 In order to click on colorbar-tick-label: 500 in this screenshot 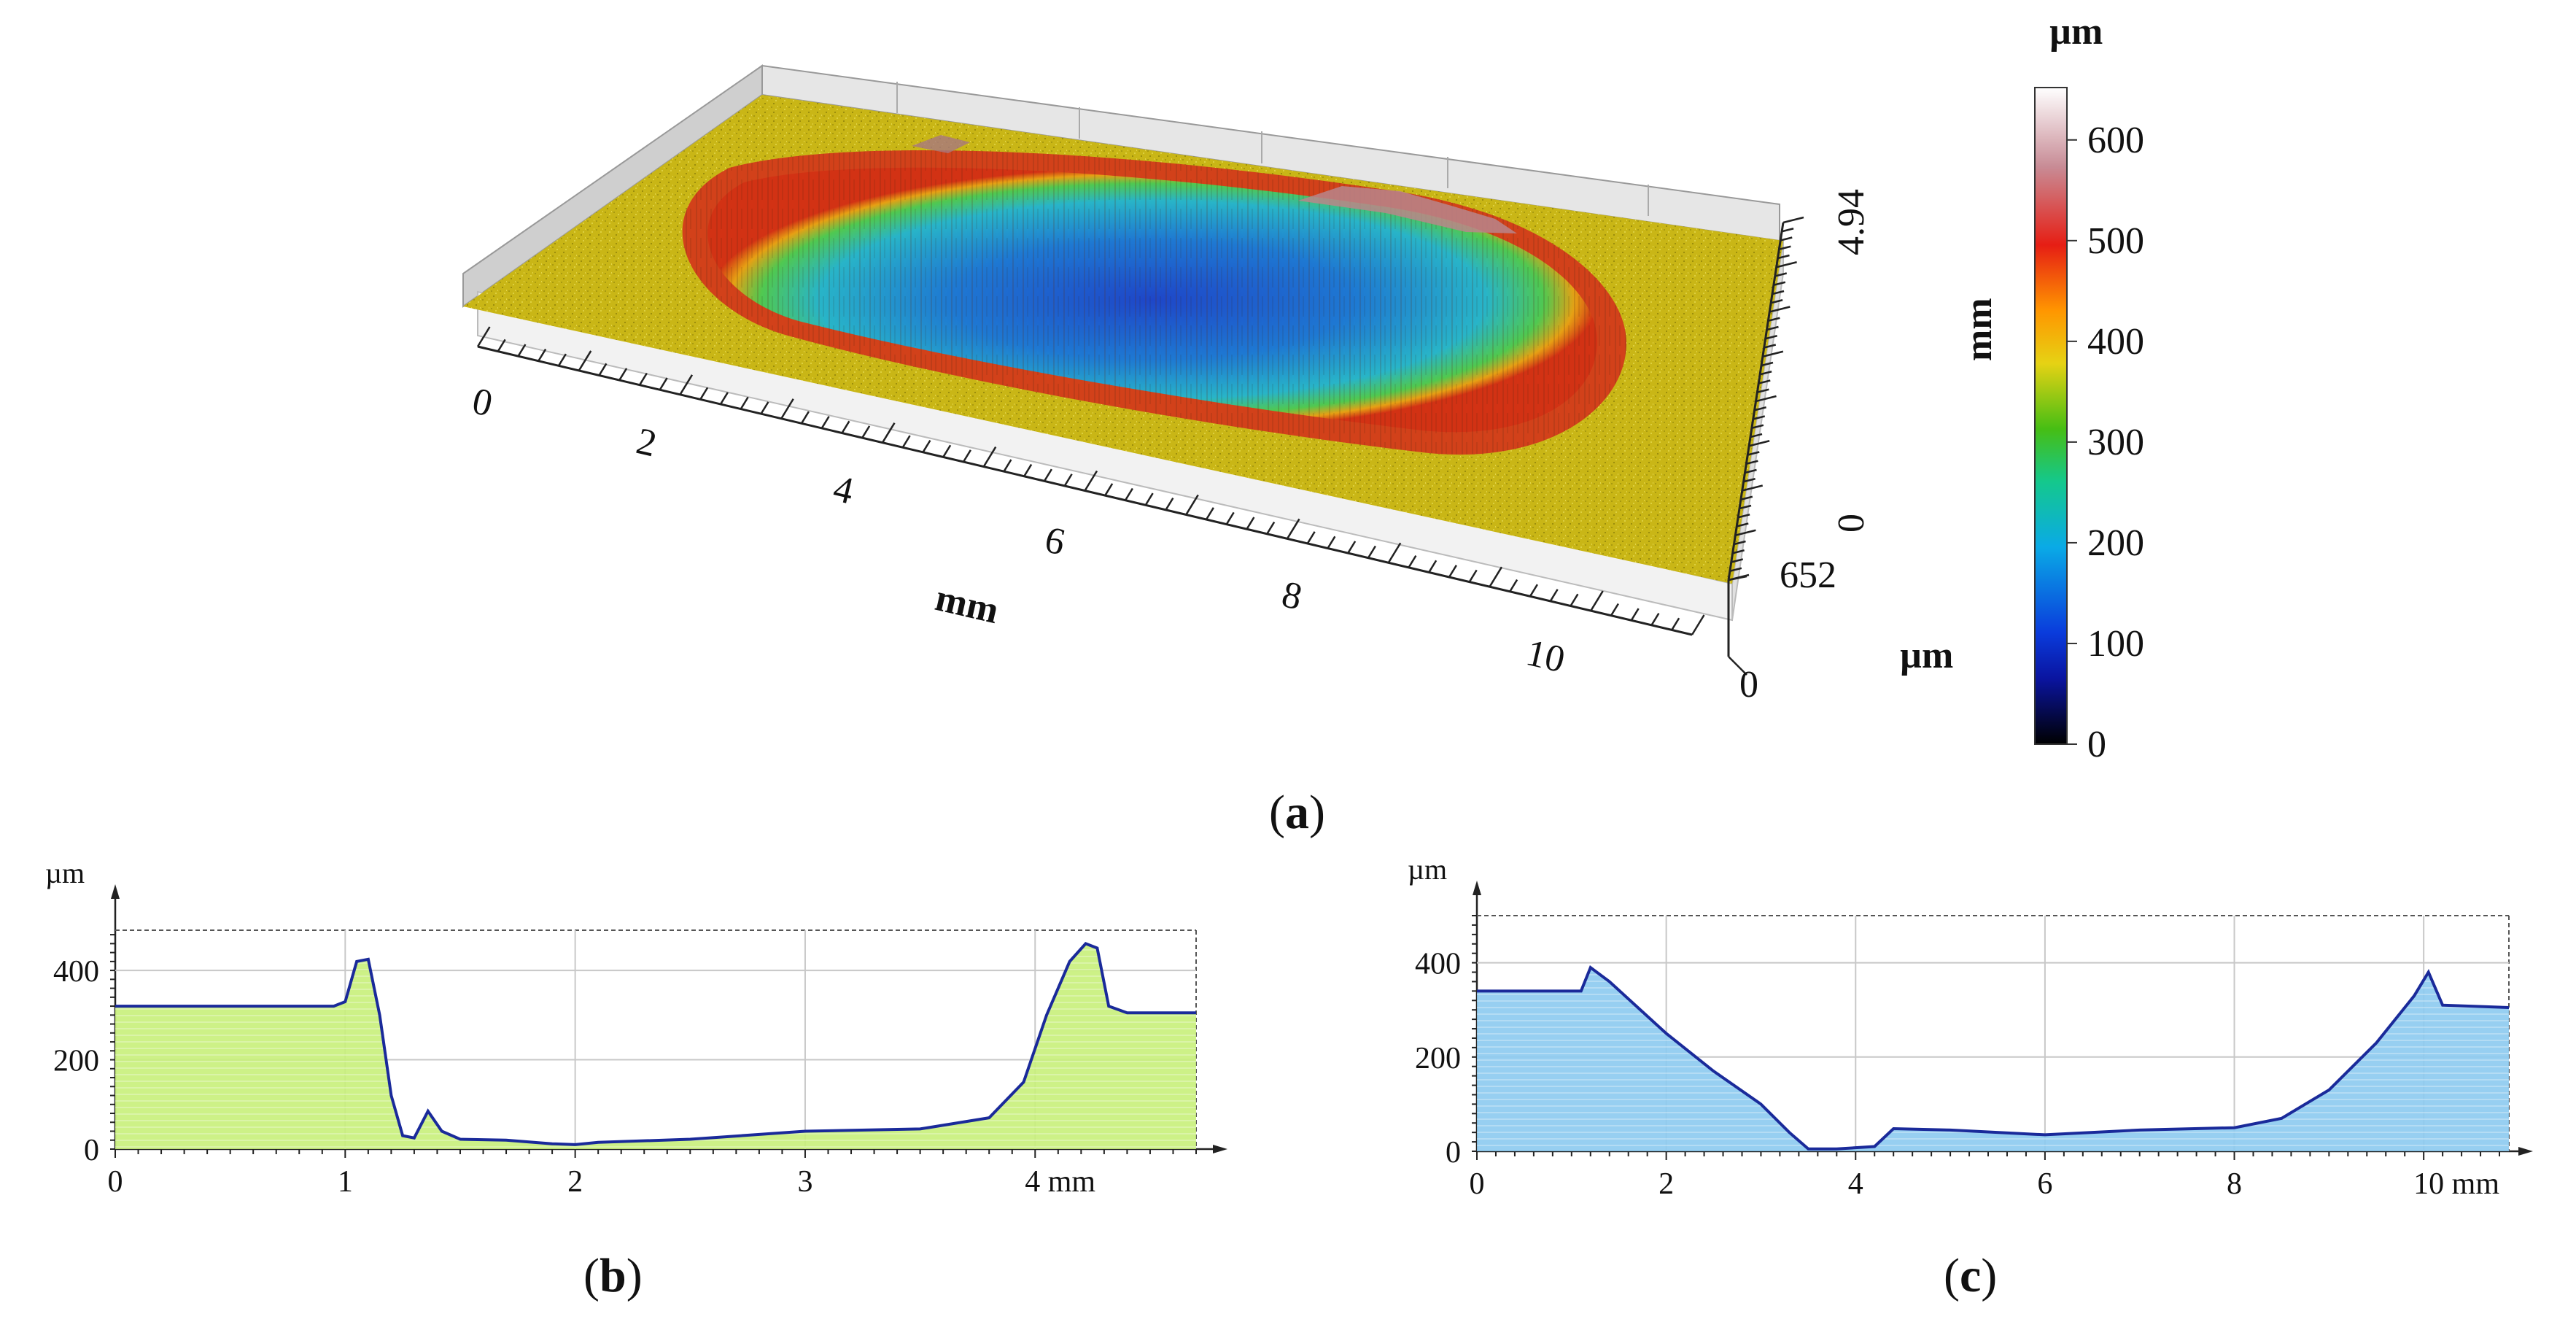, I will do `click(2116, 241)`.